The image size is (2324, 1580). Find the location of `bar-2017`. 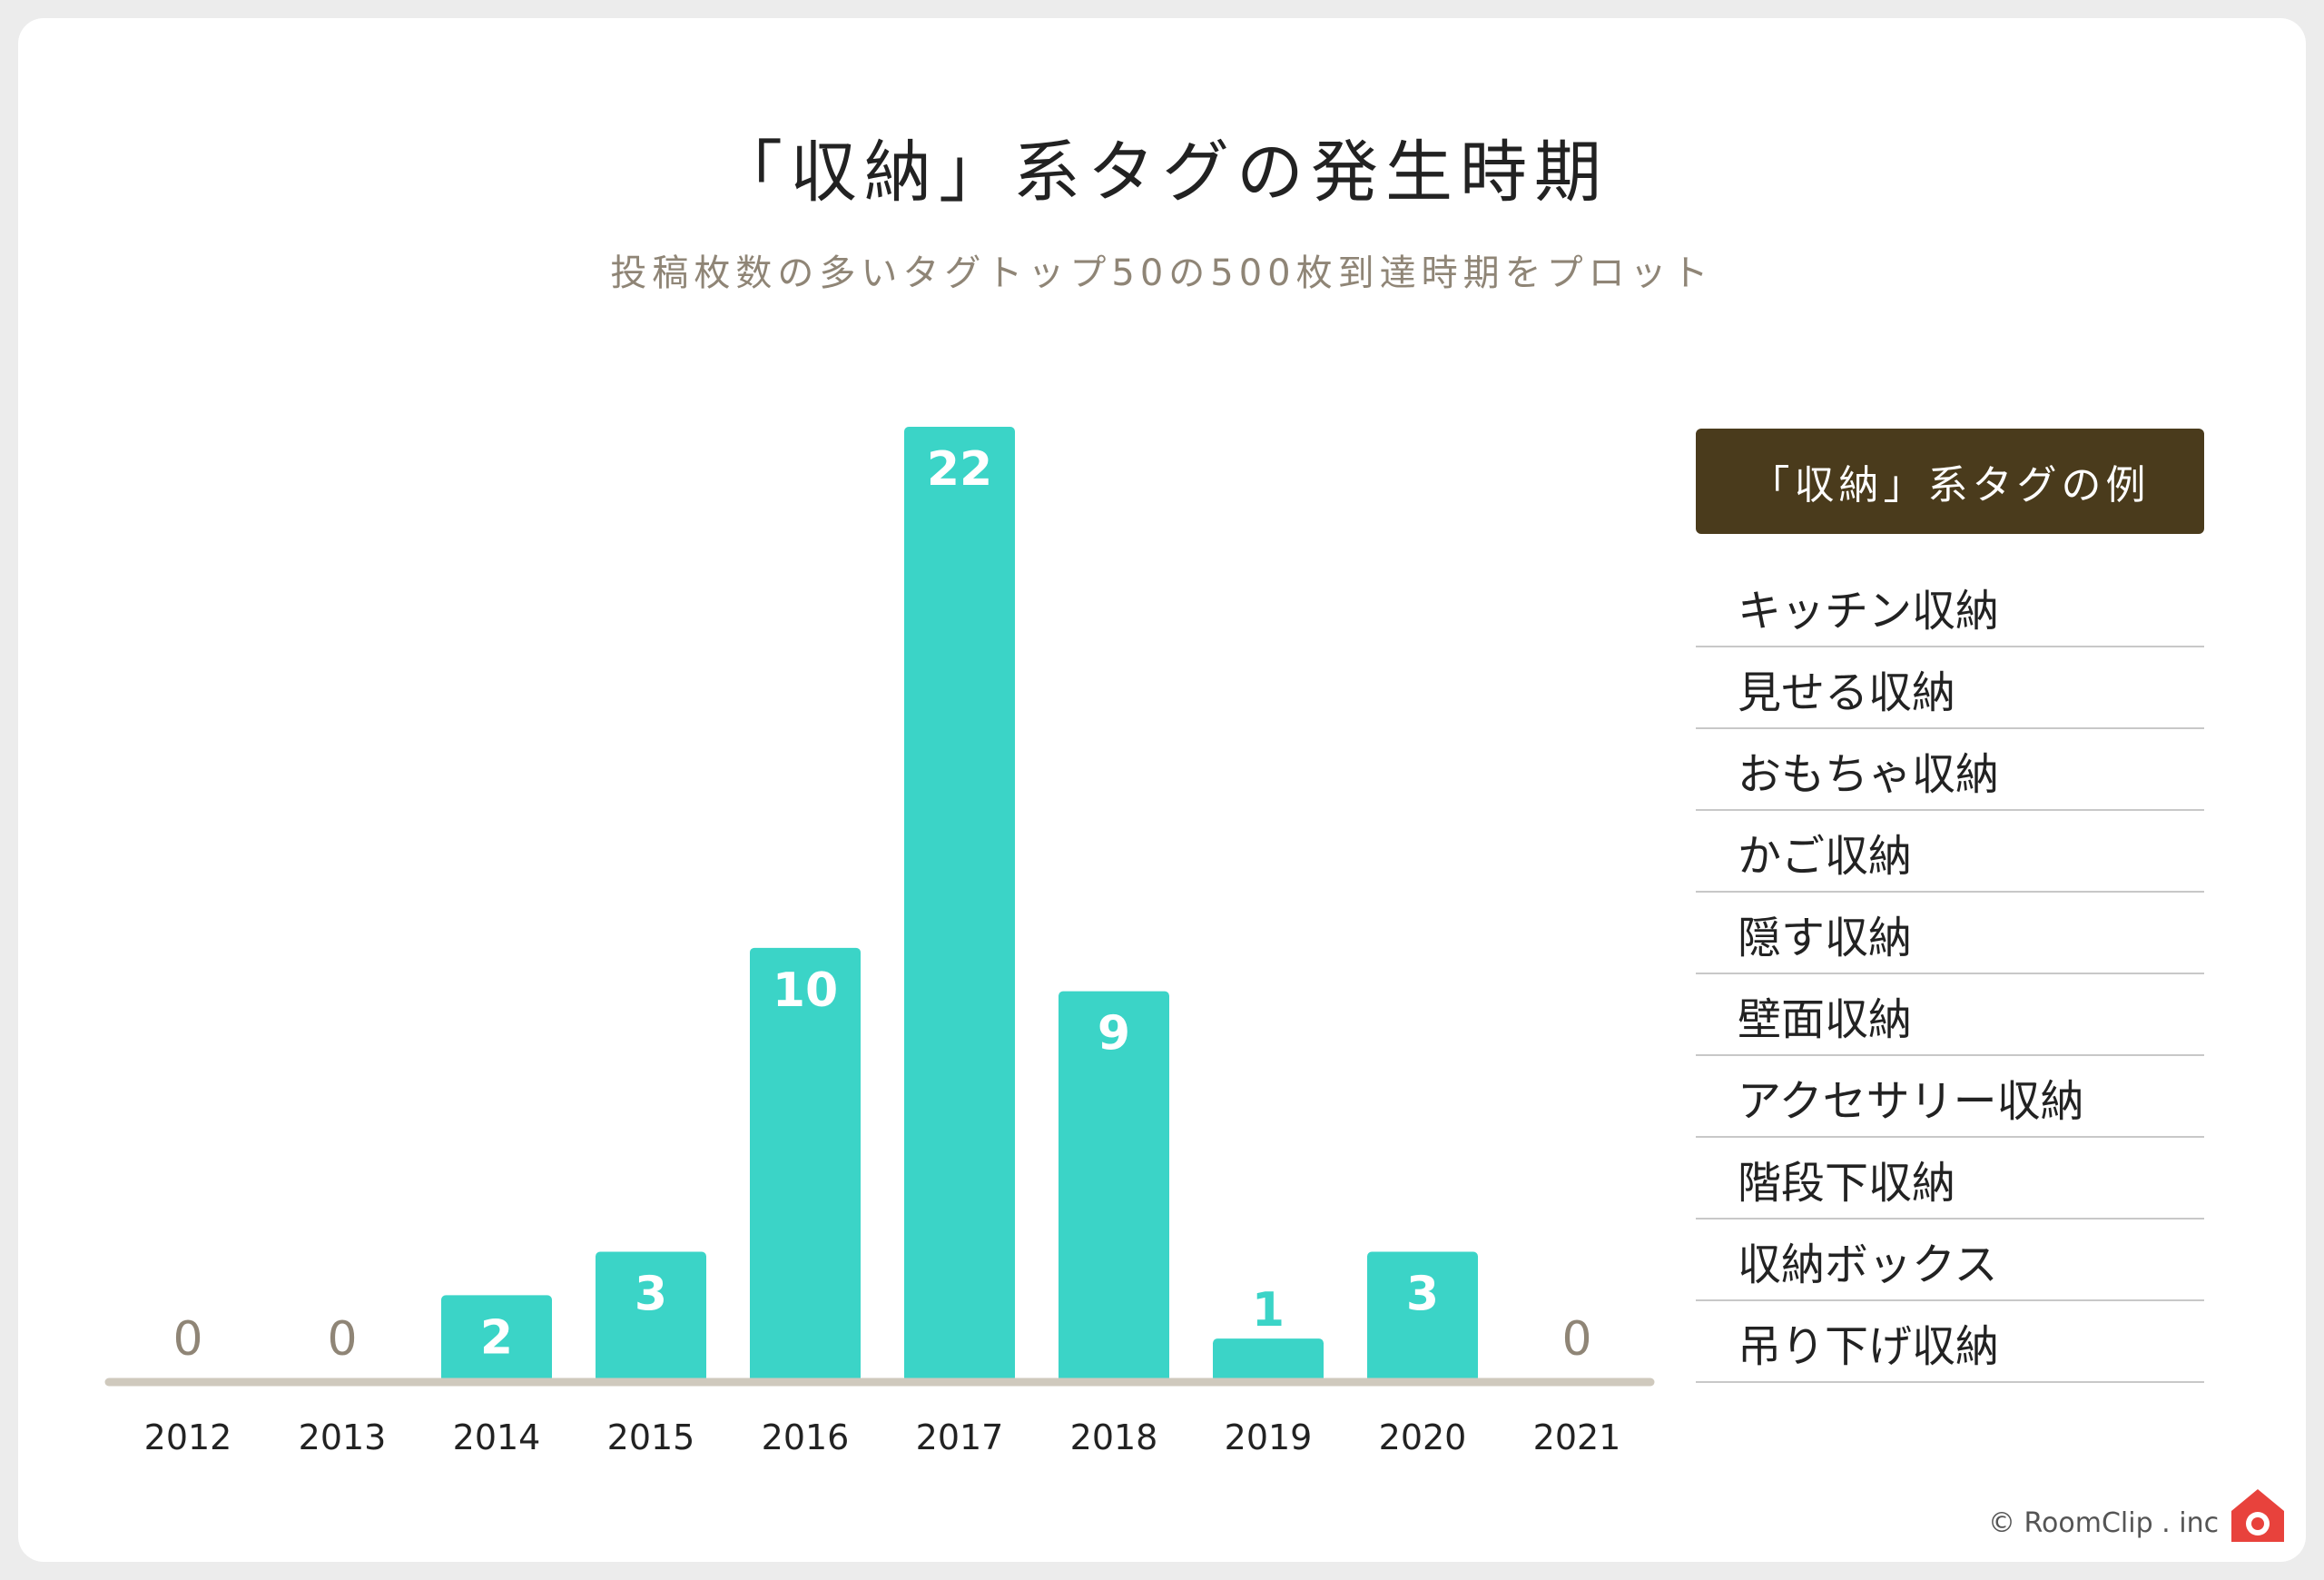

bar-2017 is located at coordinates (959, 904).